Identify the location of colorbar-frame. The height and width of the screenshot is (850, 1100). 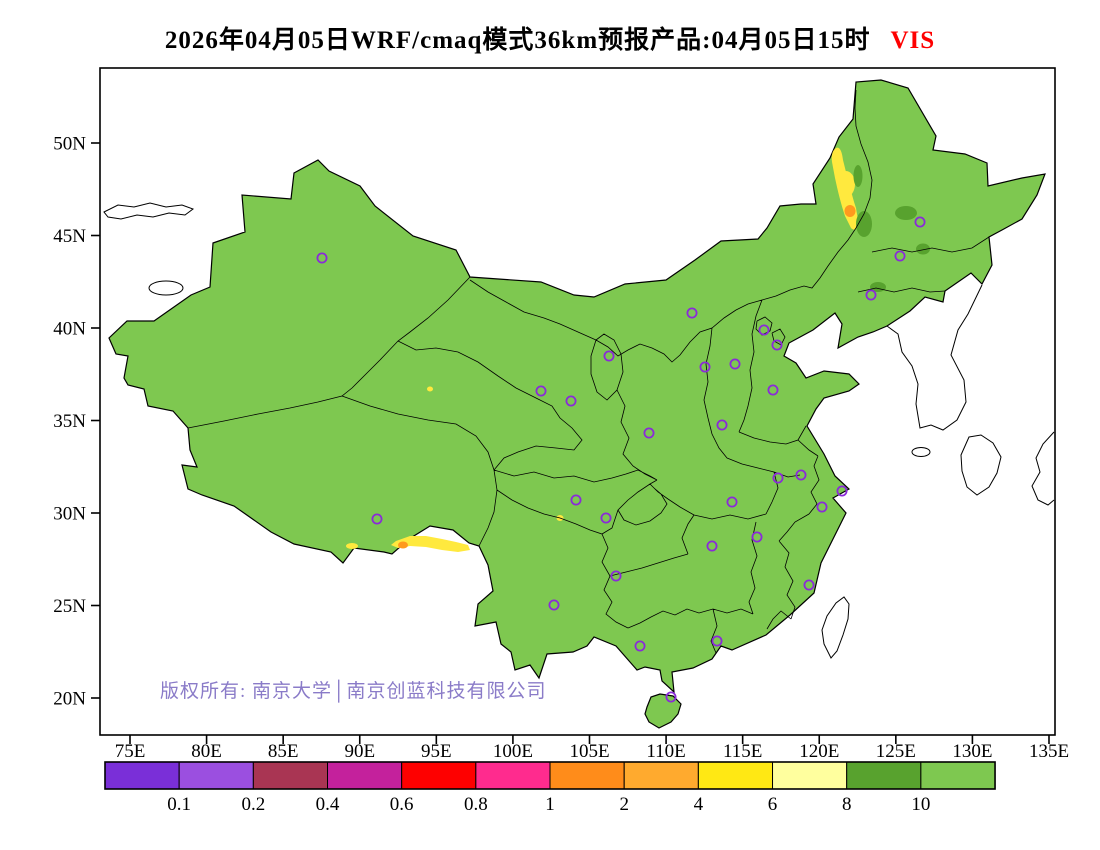
(550, 775).